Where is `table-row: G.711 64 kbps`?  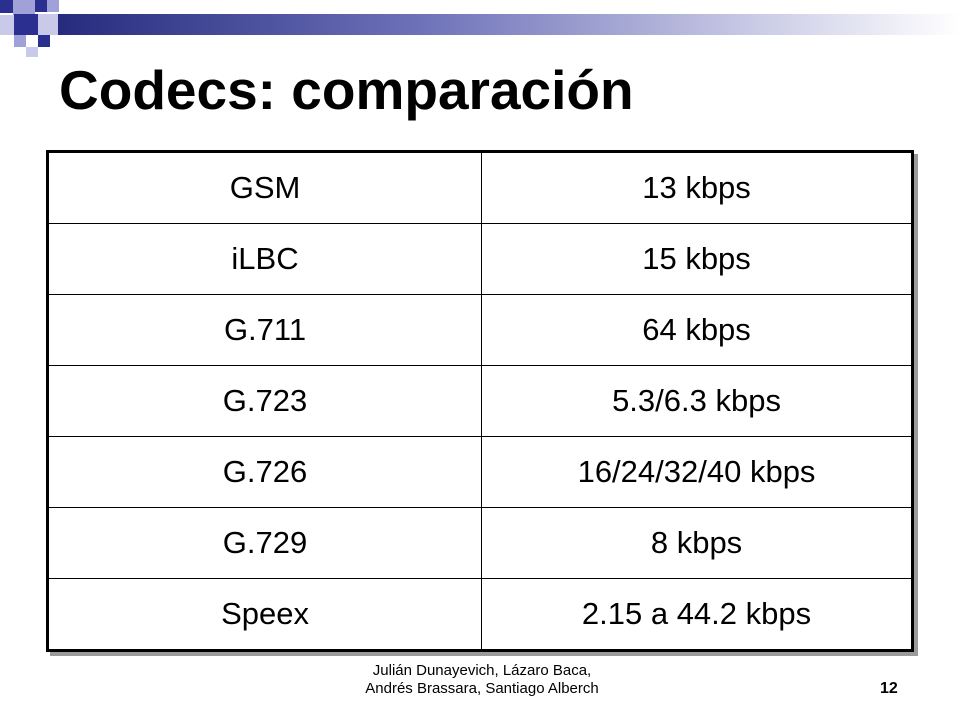
table-row: G.711 64 kbps is located at coordinates (479, 330).